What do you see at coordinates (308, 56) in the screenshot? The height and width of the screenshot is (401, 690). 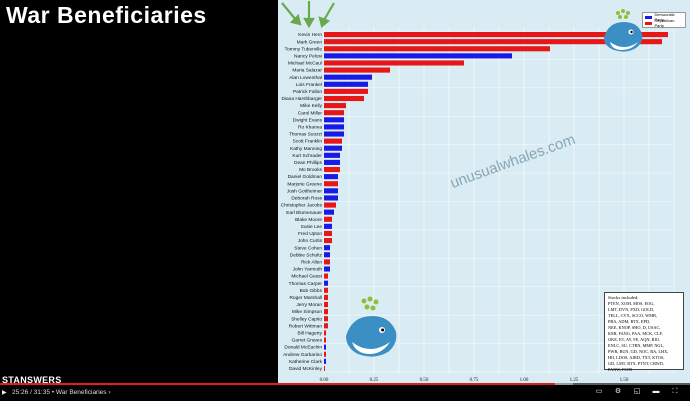 I see `y-tick-label: Nancy Pelosi` at bounding box center [308, 56].